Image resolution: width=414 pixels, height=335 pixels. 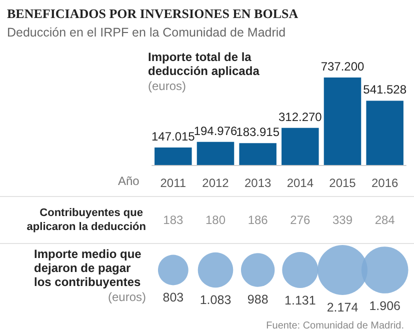 What do you see at coordinates (342, 183) in the screenshot?
I see `x-tick-label: 2015` at bounding box center [342, 183].